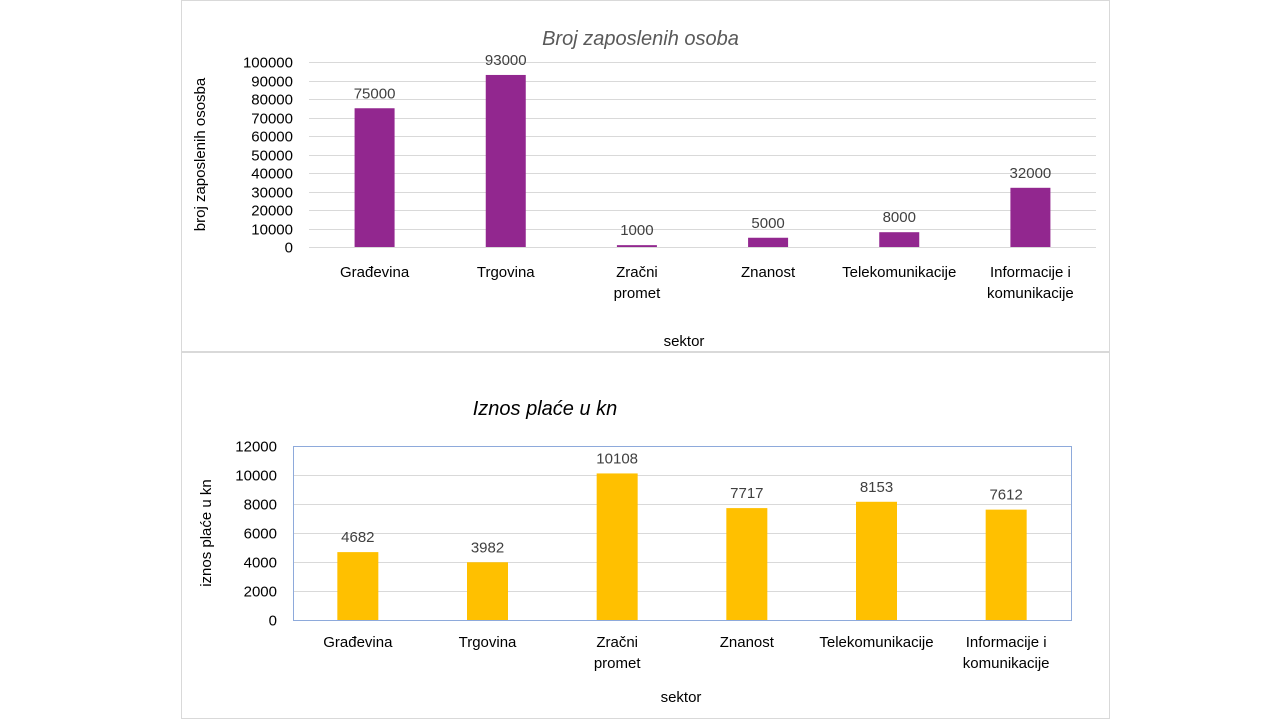 This screenshot has width=1280, height=720. I want to click on y-tick-label: 8000, so click(260, 505).